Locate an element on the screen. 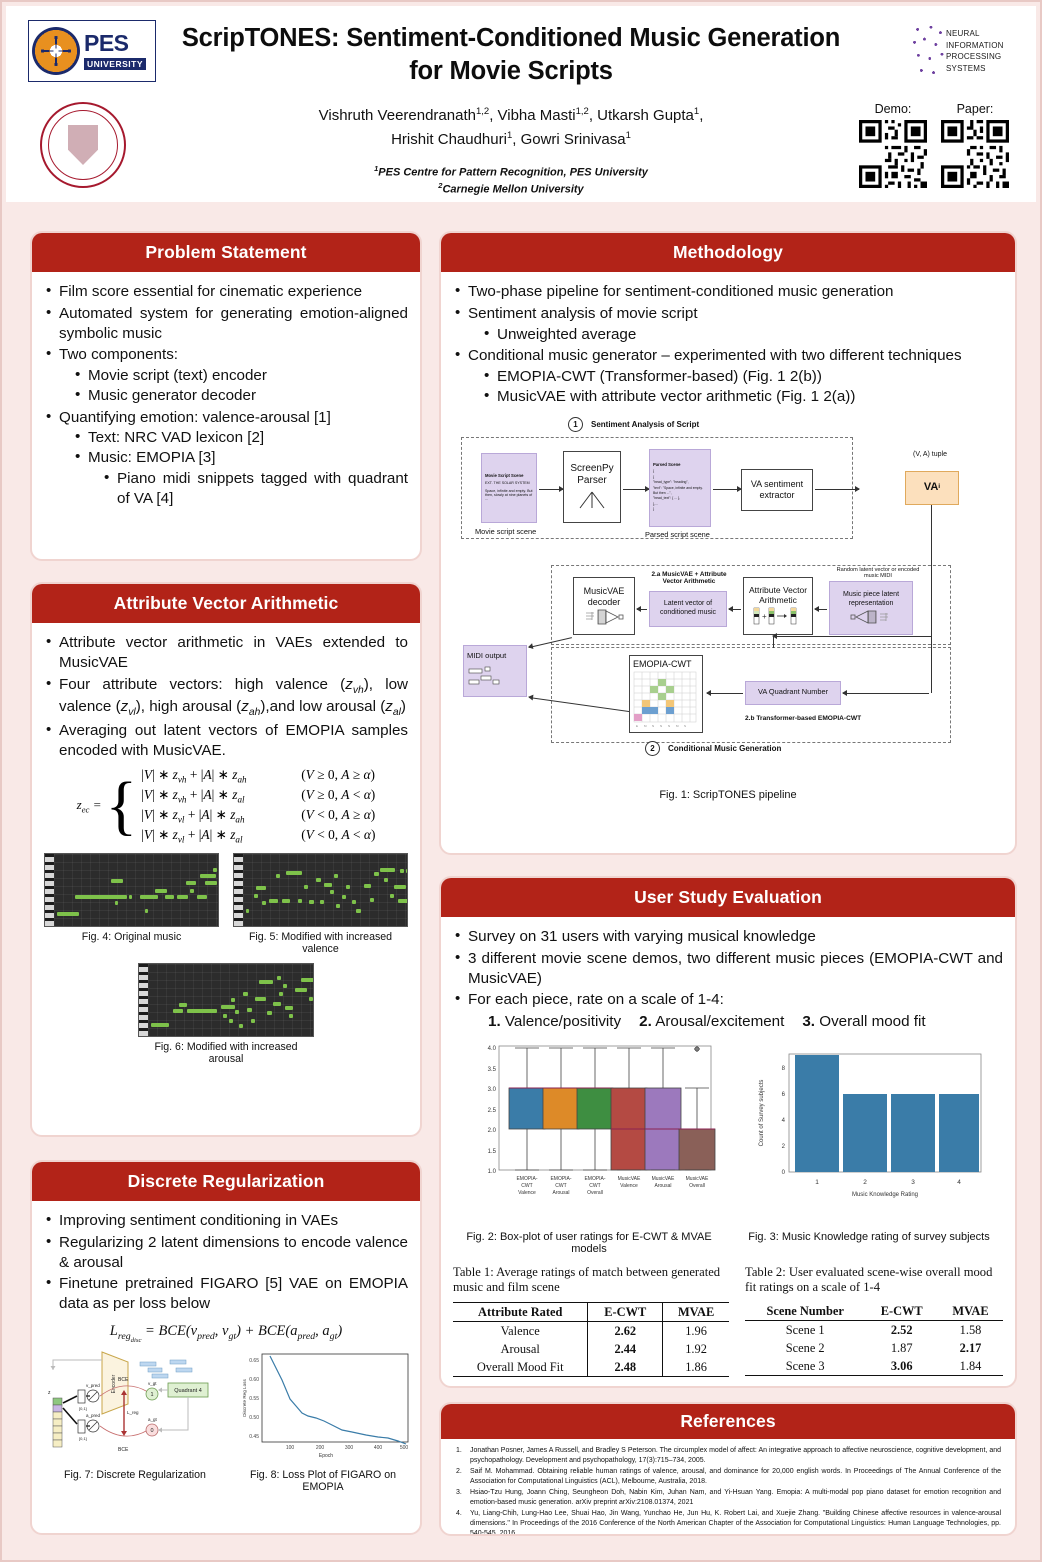 The height and width of the screenshot is (1562, 1042). svg-text: 100 is located at coordinates (290, 1448).